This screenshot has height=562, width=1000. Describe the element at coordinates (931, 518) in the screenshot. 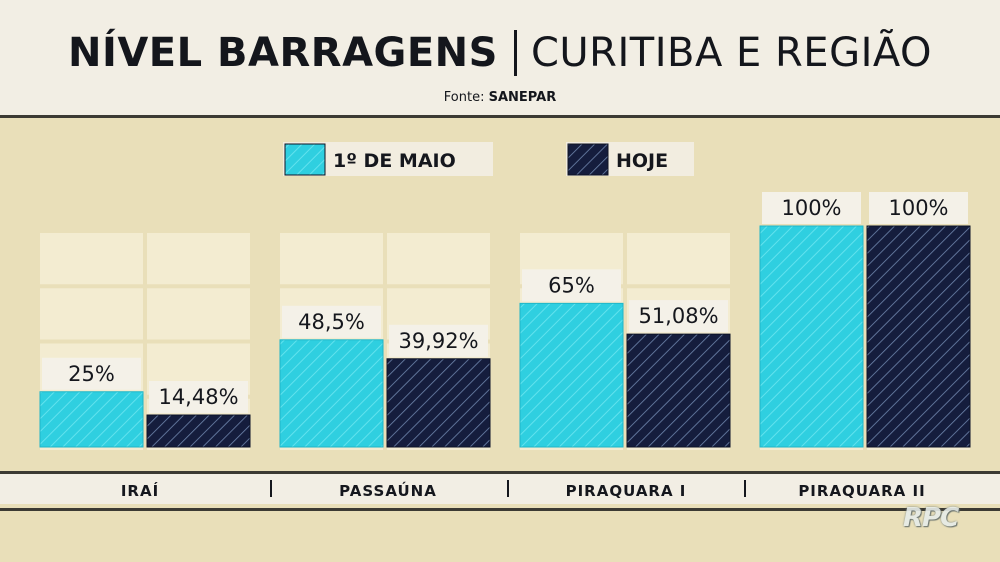

I see `channel-logo-watermark: RPC` at that location.